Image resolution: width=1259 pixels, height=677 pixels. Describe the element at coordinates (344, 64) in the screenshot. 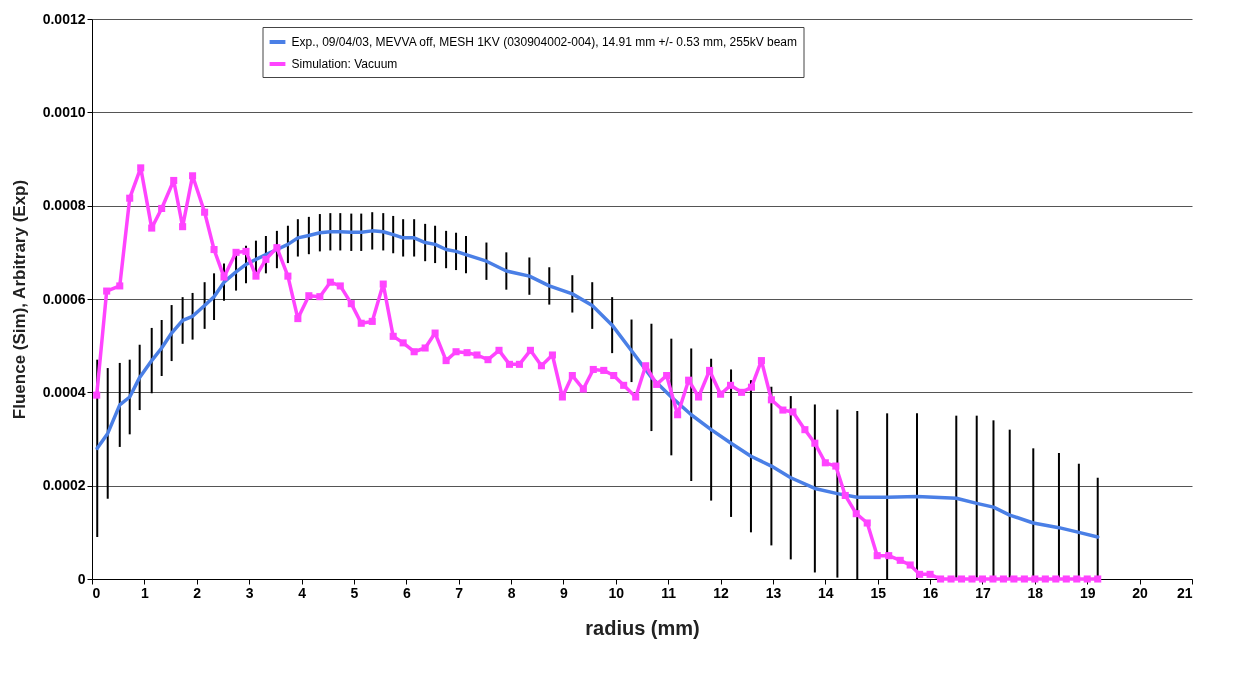

I see `legend-label: Simulation: Vacuum` at that location.